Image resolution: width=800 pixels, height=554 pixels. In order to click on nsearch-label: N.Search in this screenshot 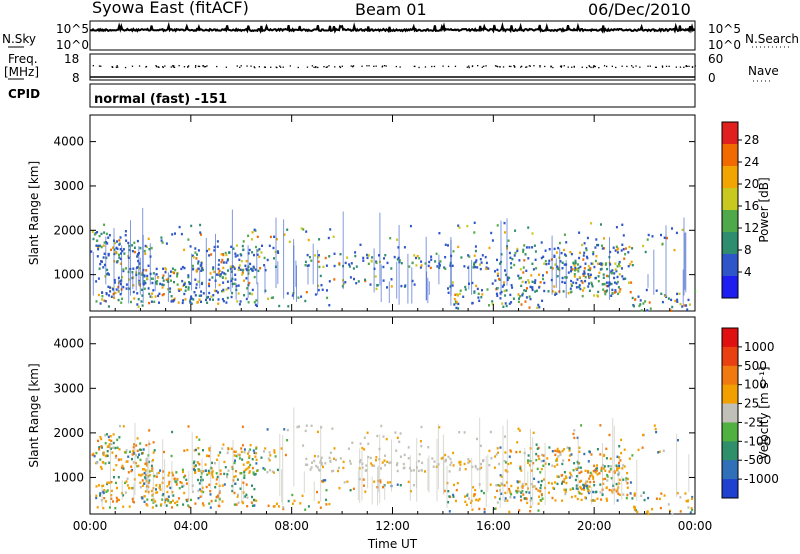, I will do `click(772, 39)`.